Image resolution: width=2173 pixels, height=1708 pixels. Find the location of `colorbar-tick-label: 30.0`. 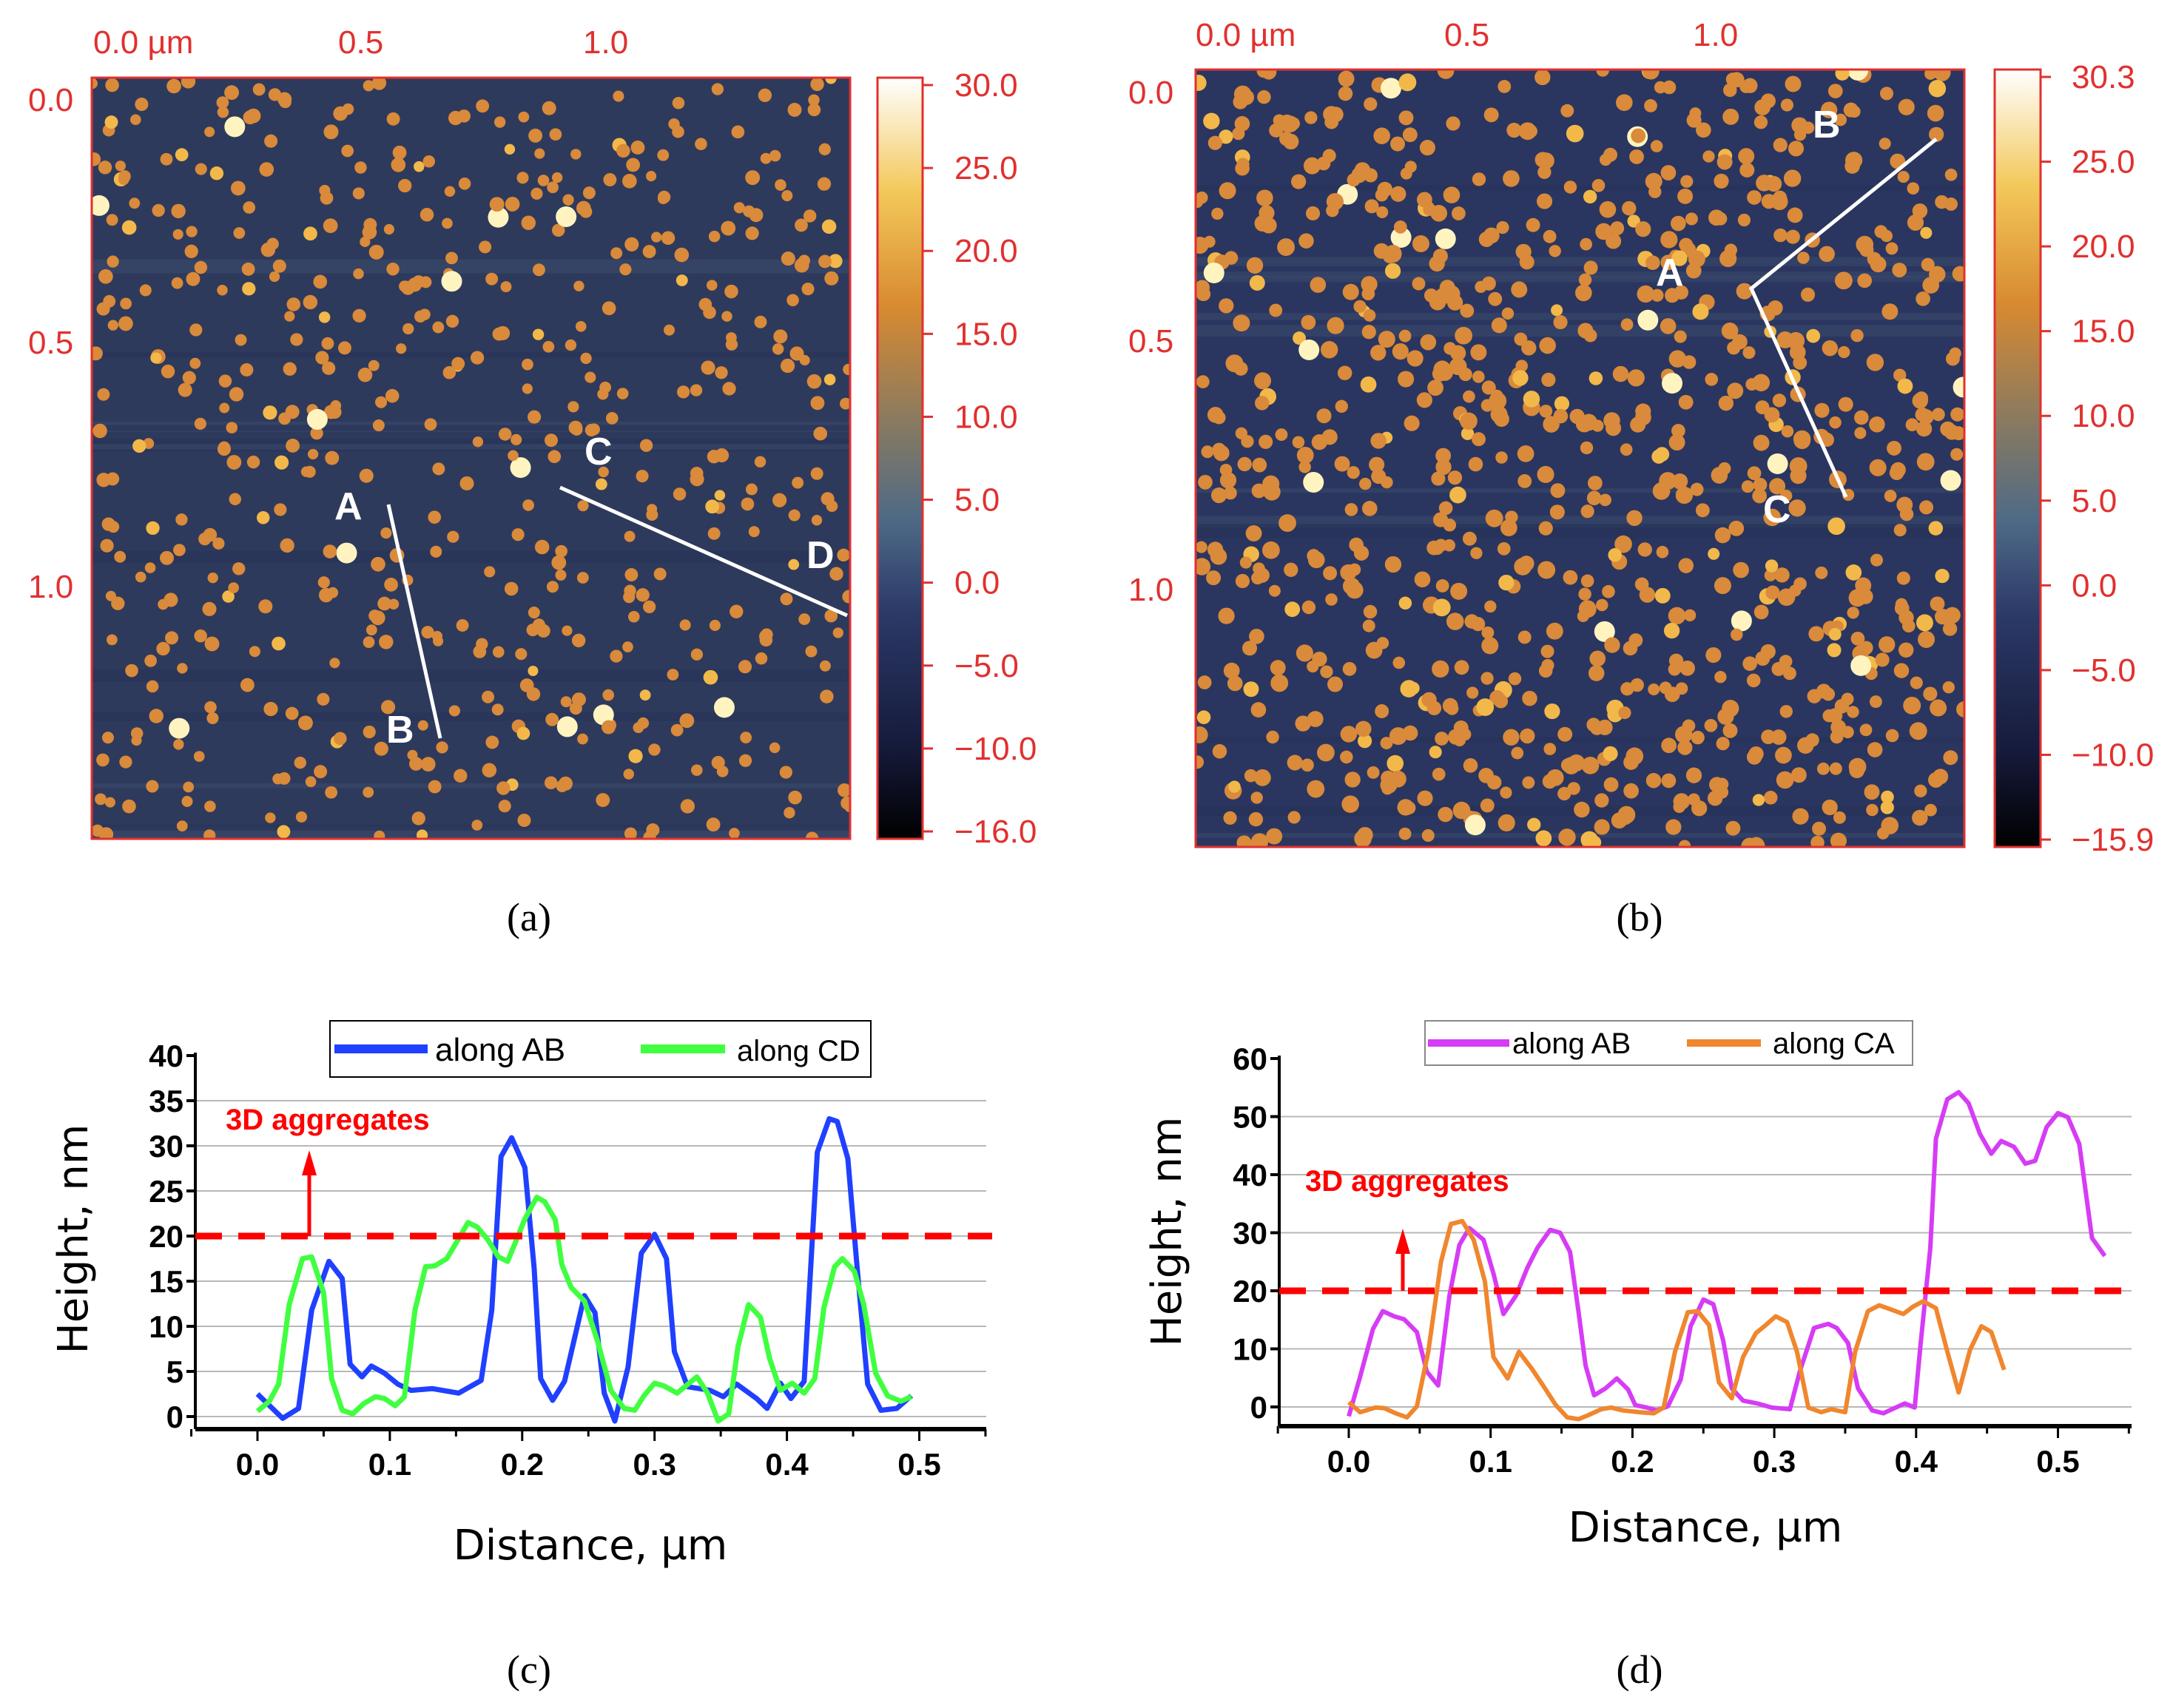

colorbar-tick-label: 30.0 is located at coordinates (986, 85).